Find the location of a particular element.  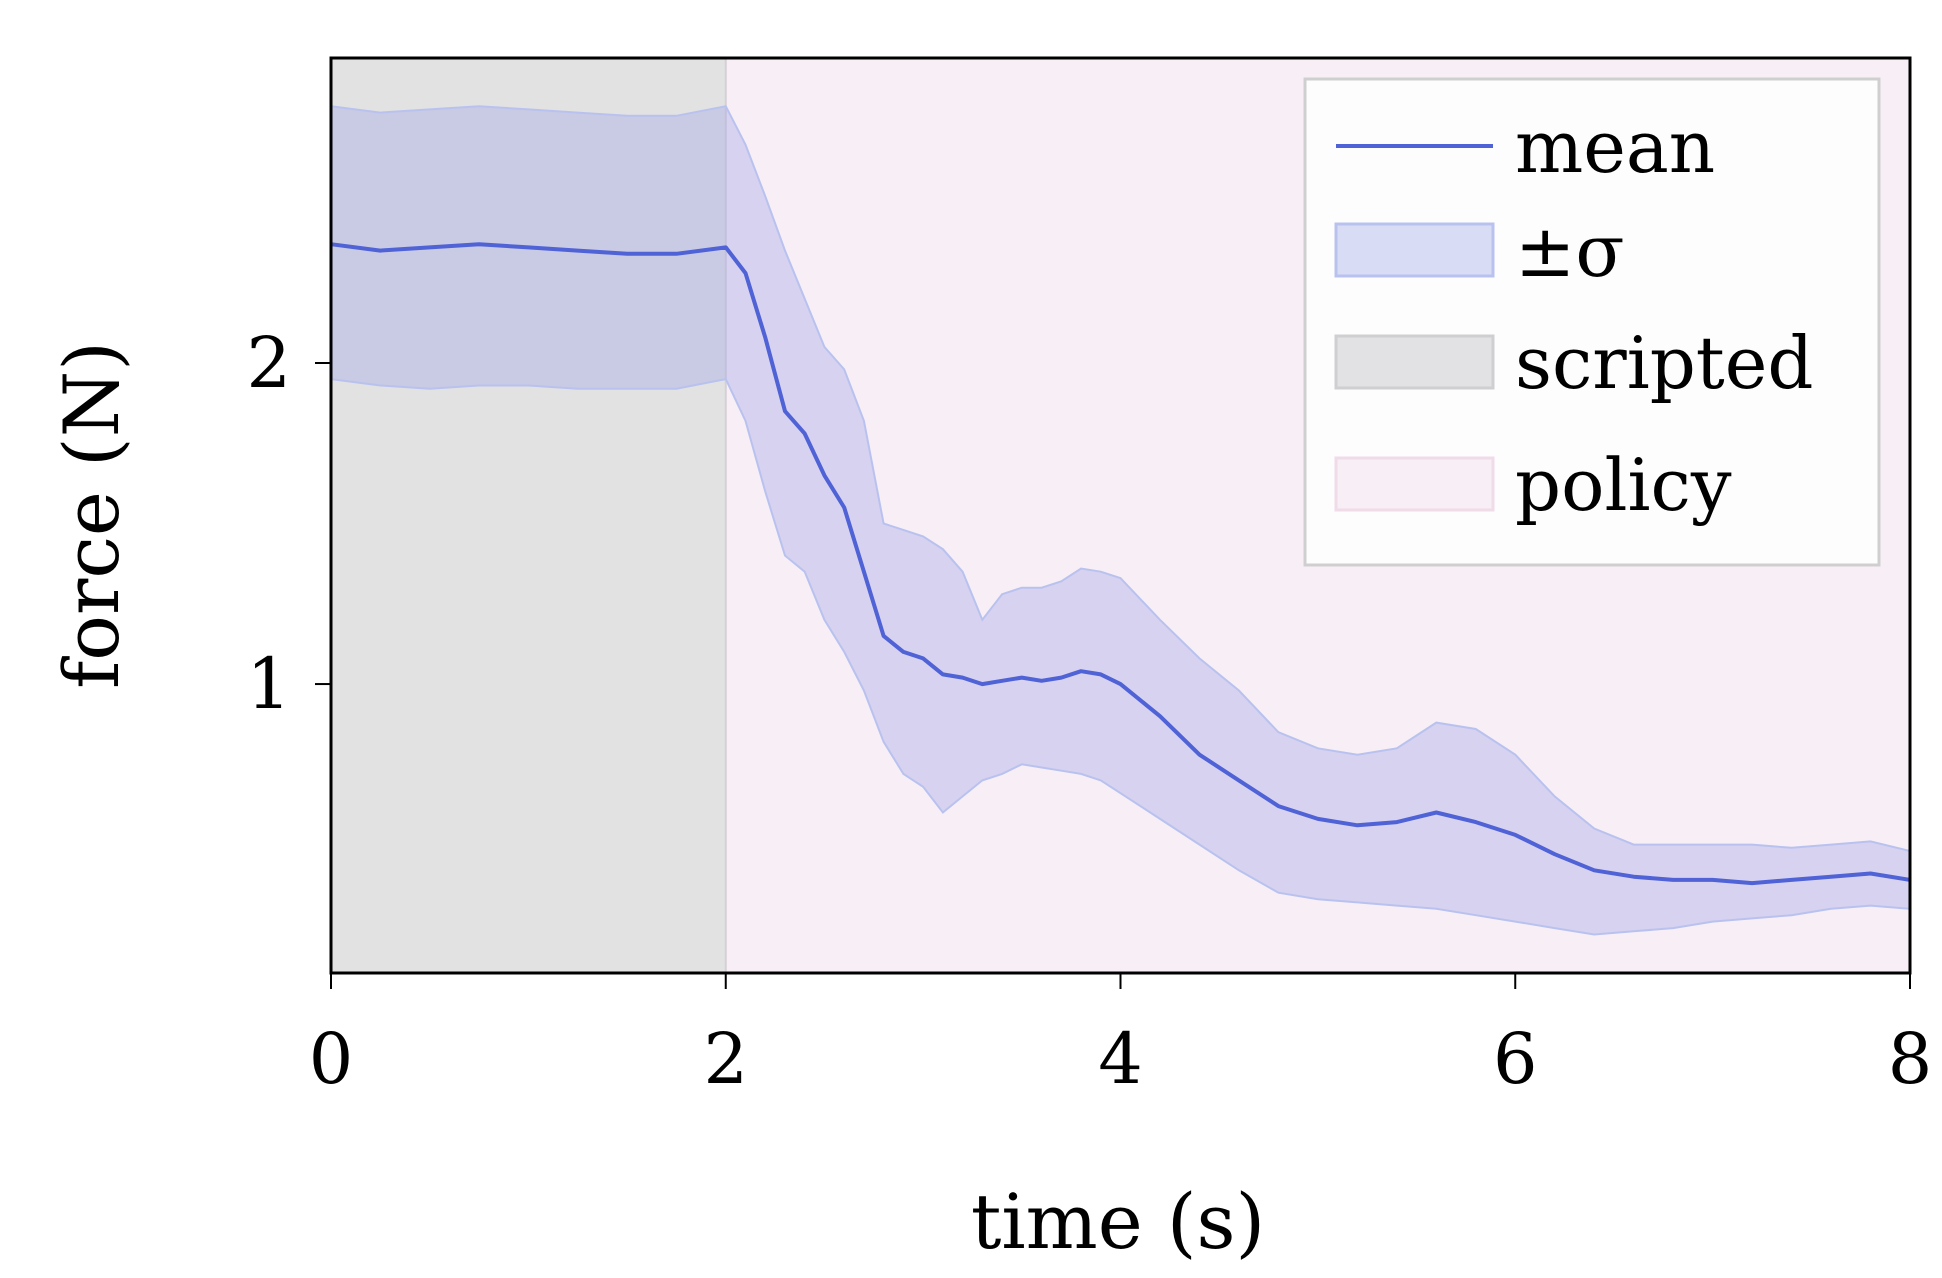

y-tick-label: 1 is located at coordinates (268, 684).